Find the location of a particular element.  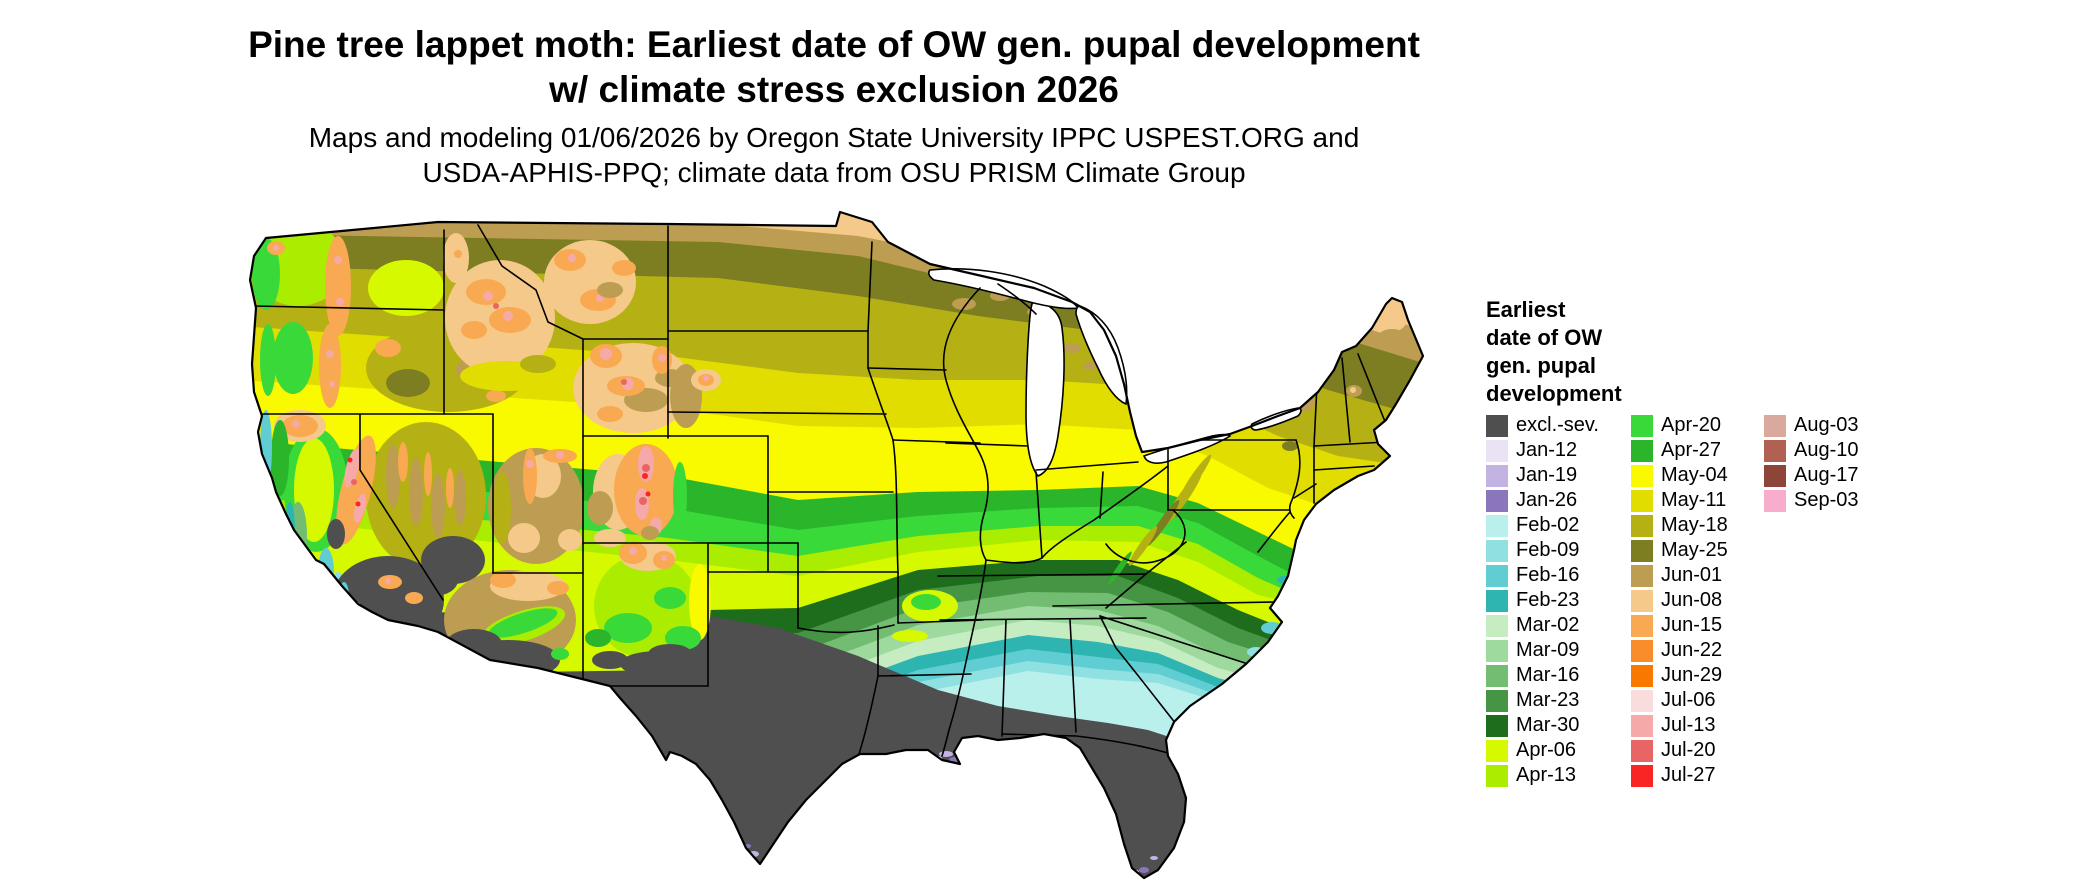

legend-entry: May-11 is located at coordinates (1679, 500).